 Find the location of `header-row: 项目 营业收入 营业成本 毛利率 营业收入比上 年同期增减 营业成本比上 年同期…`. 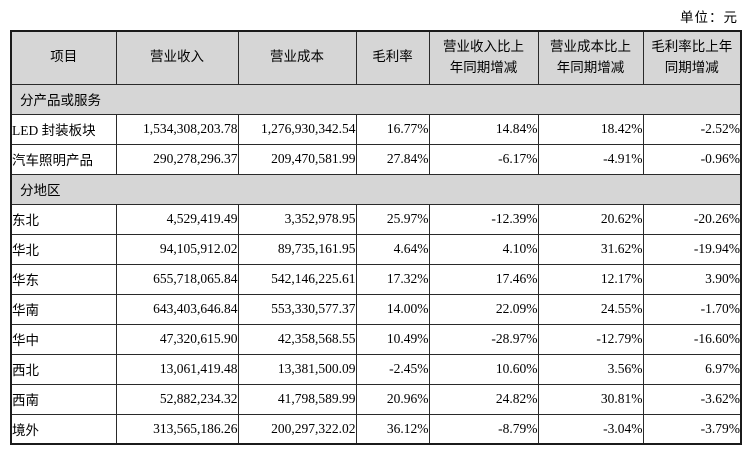

header-row: 项目 营业收入 营业成本 毛利率 营业收入比上 年同期增减 营业成本比上 年同期… is located at coordinates (376, 57).